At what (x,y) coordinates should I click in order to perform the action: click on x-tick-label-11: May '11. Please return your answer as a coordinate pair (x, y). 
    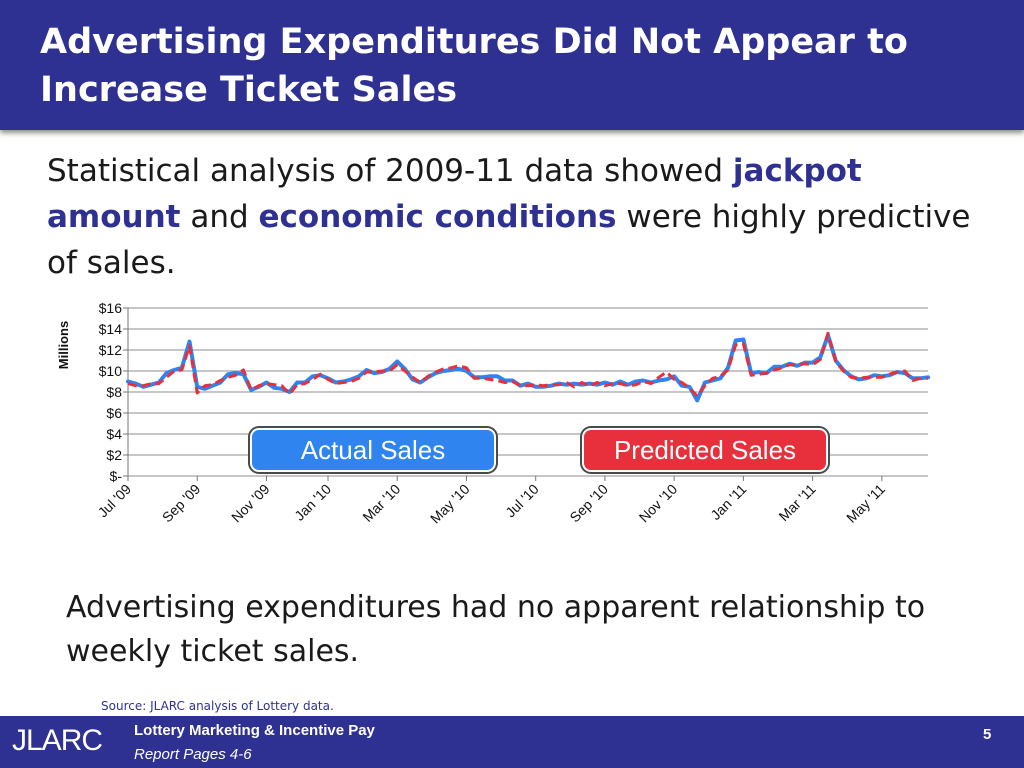
    Looking at the image, I should click on (865, 503).